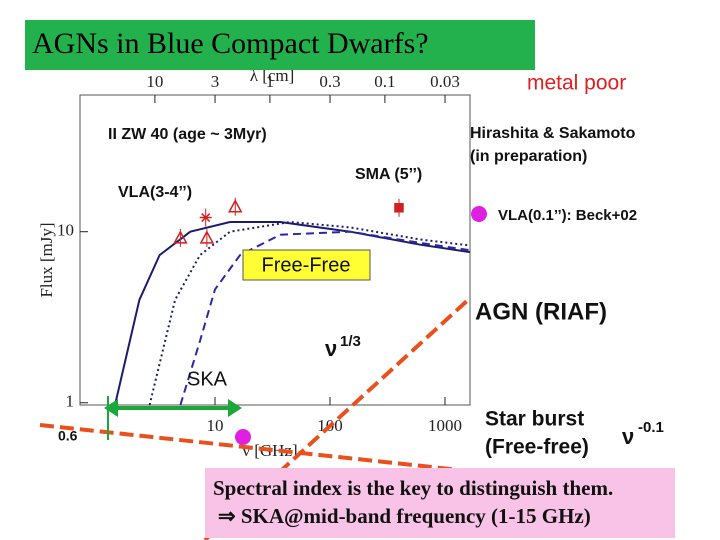  What do you see at coordinates (628, 436) in the screenshot?
I see `starburst-slope-base: ν` at bounding box center [628, 436].